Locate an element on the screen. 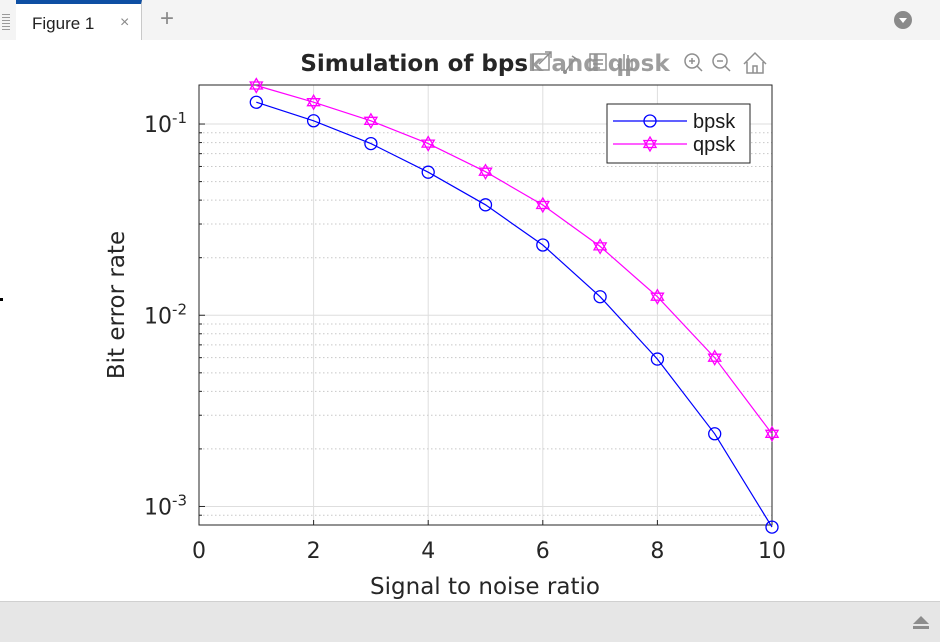  zoom-out-icon is located at coordinates (721, 62).